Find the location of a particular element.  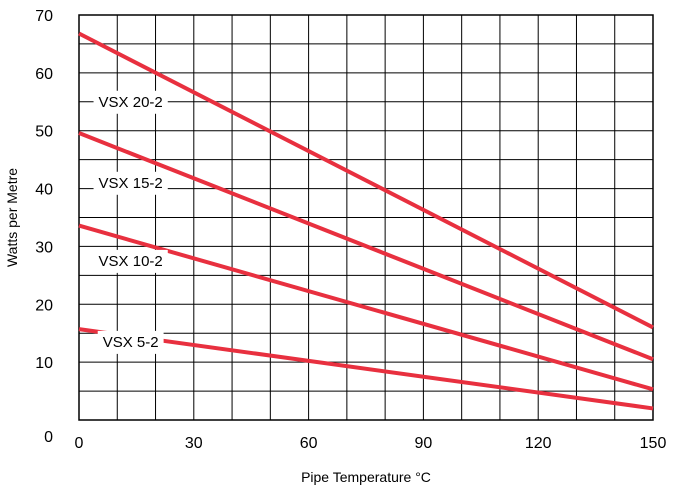

x-axis-label: Pipe Temperature °C is located at coordinates (366, 477).